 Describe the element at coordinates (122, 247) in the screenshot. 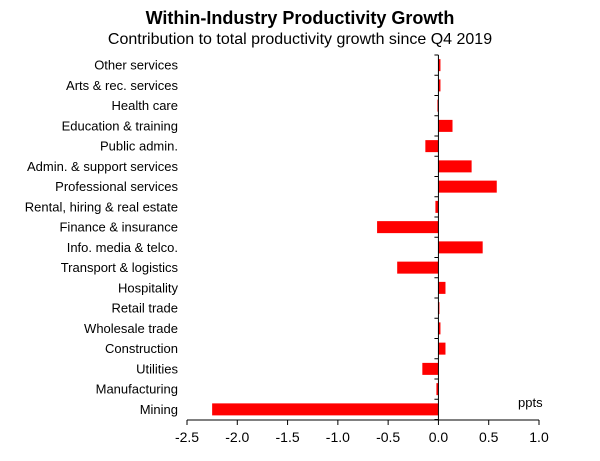

I see `category-label: Info. media & telco.` at that location.